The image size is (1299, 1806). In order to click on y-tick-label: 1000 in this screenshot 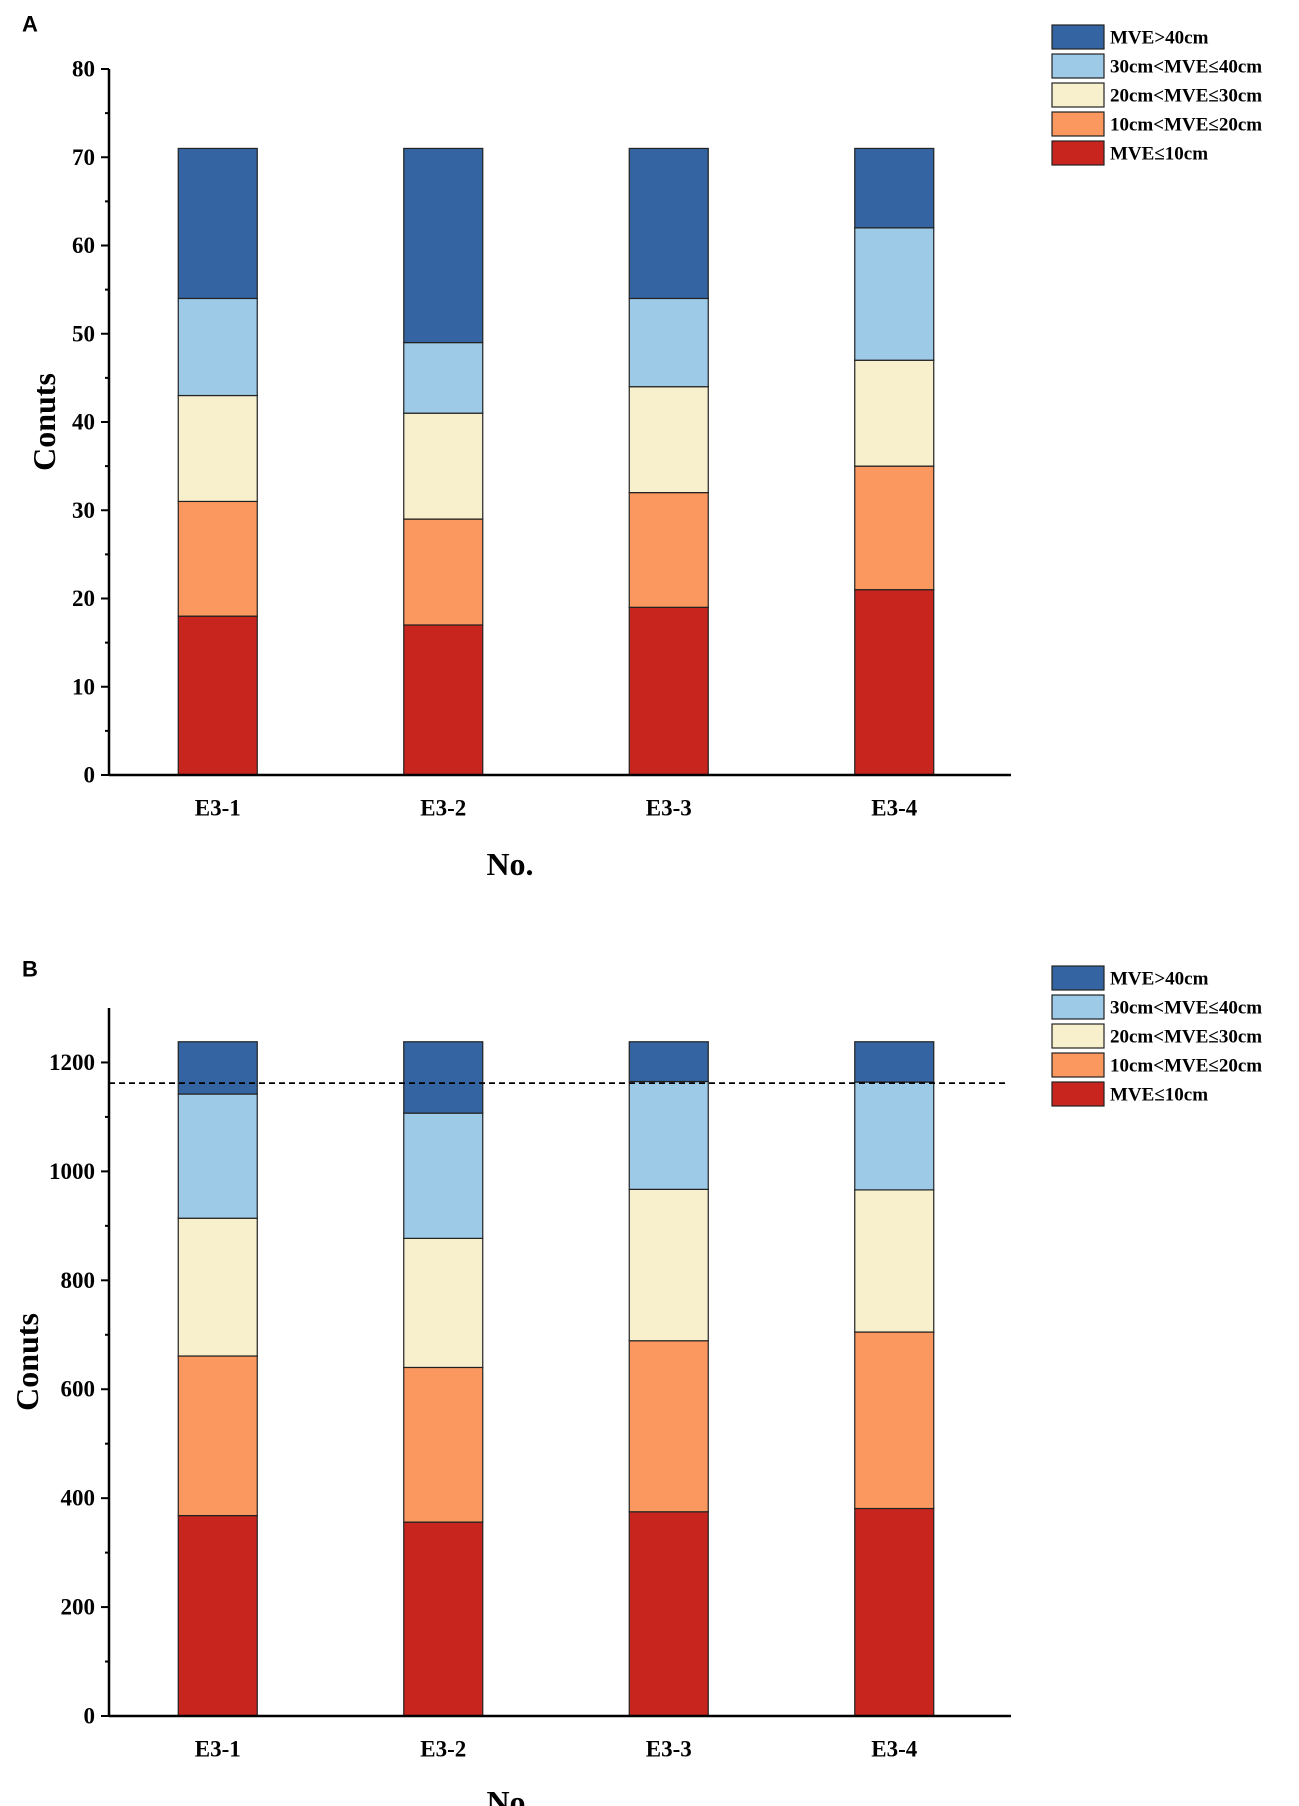, I will do `click(72, 1171)`.